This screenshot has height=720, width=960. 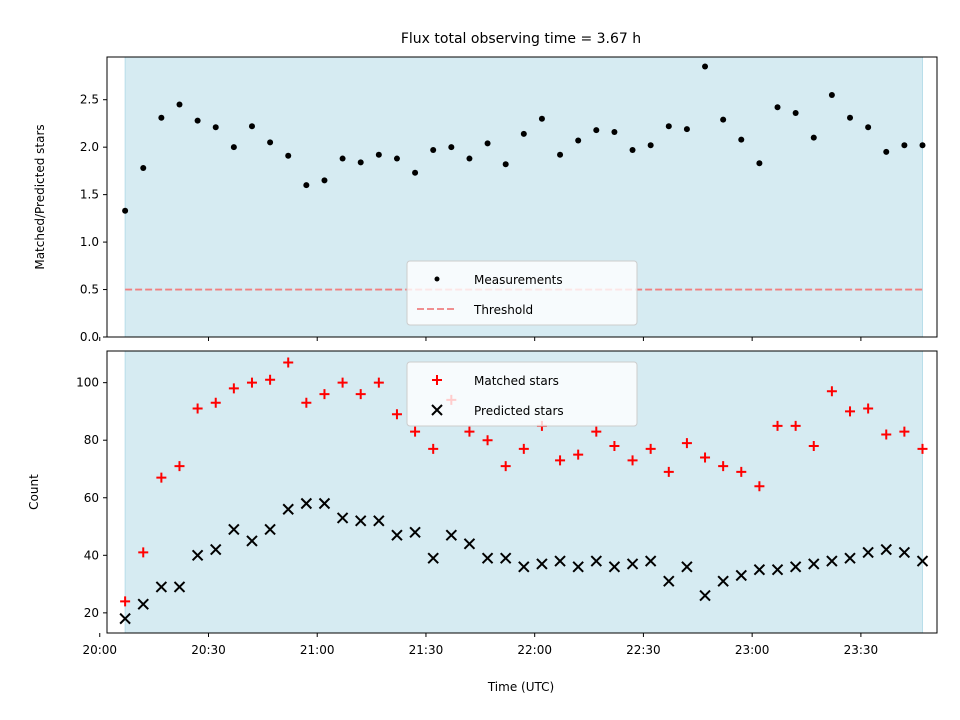 I want to click on y-tick-label: 2.5, so click(x=89, y=100).